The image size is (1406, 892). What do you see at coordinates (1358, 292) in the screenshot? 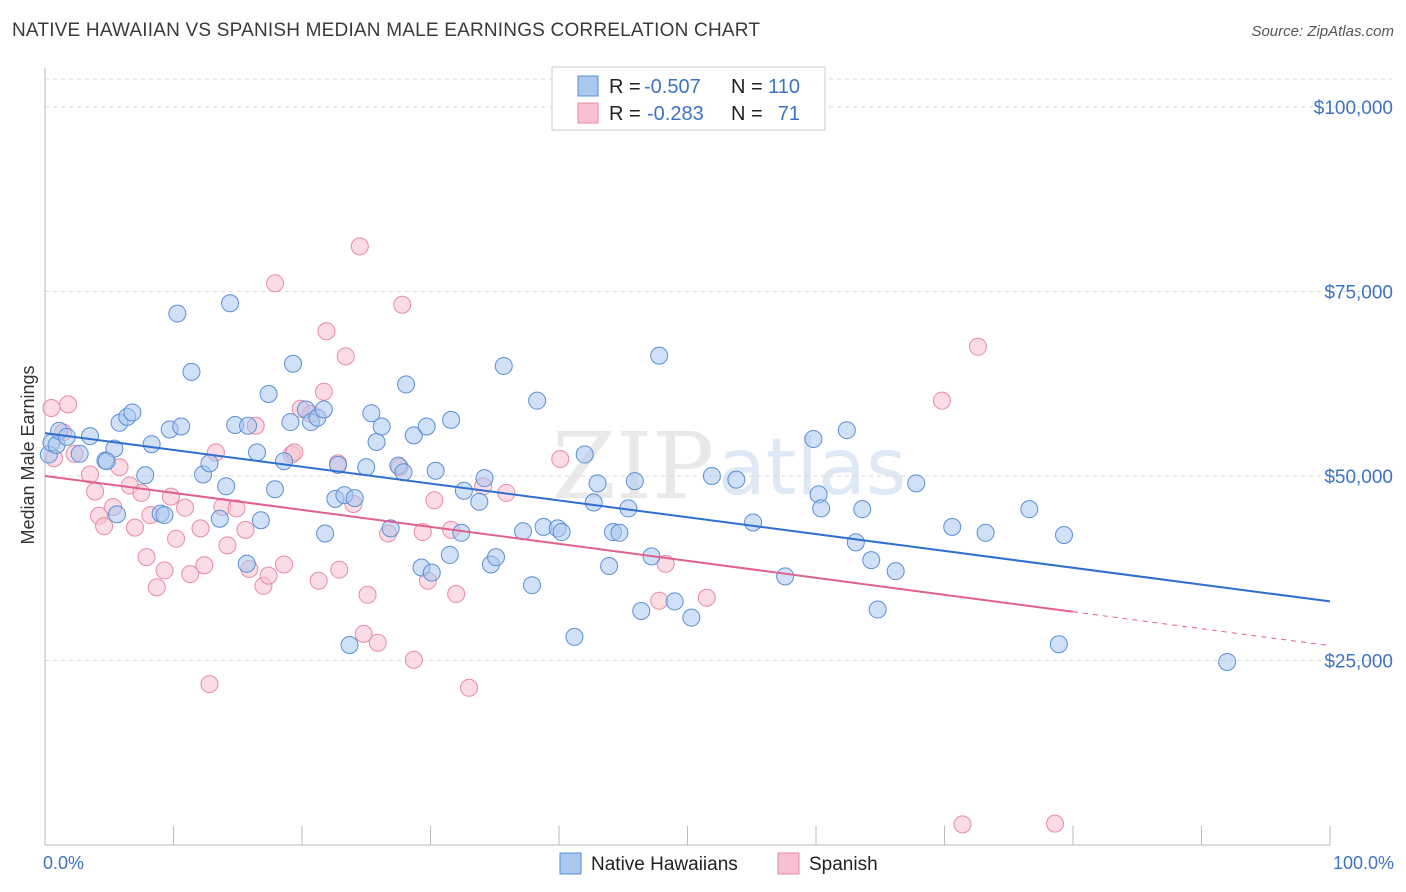
I see `y-tick-label-2: $75,000` at bounding box center [1358, 292].